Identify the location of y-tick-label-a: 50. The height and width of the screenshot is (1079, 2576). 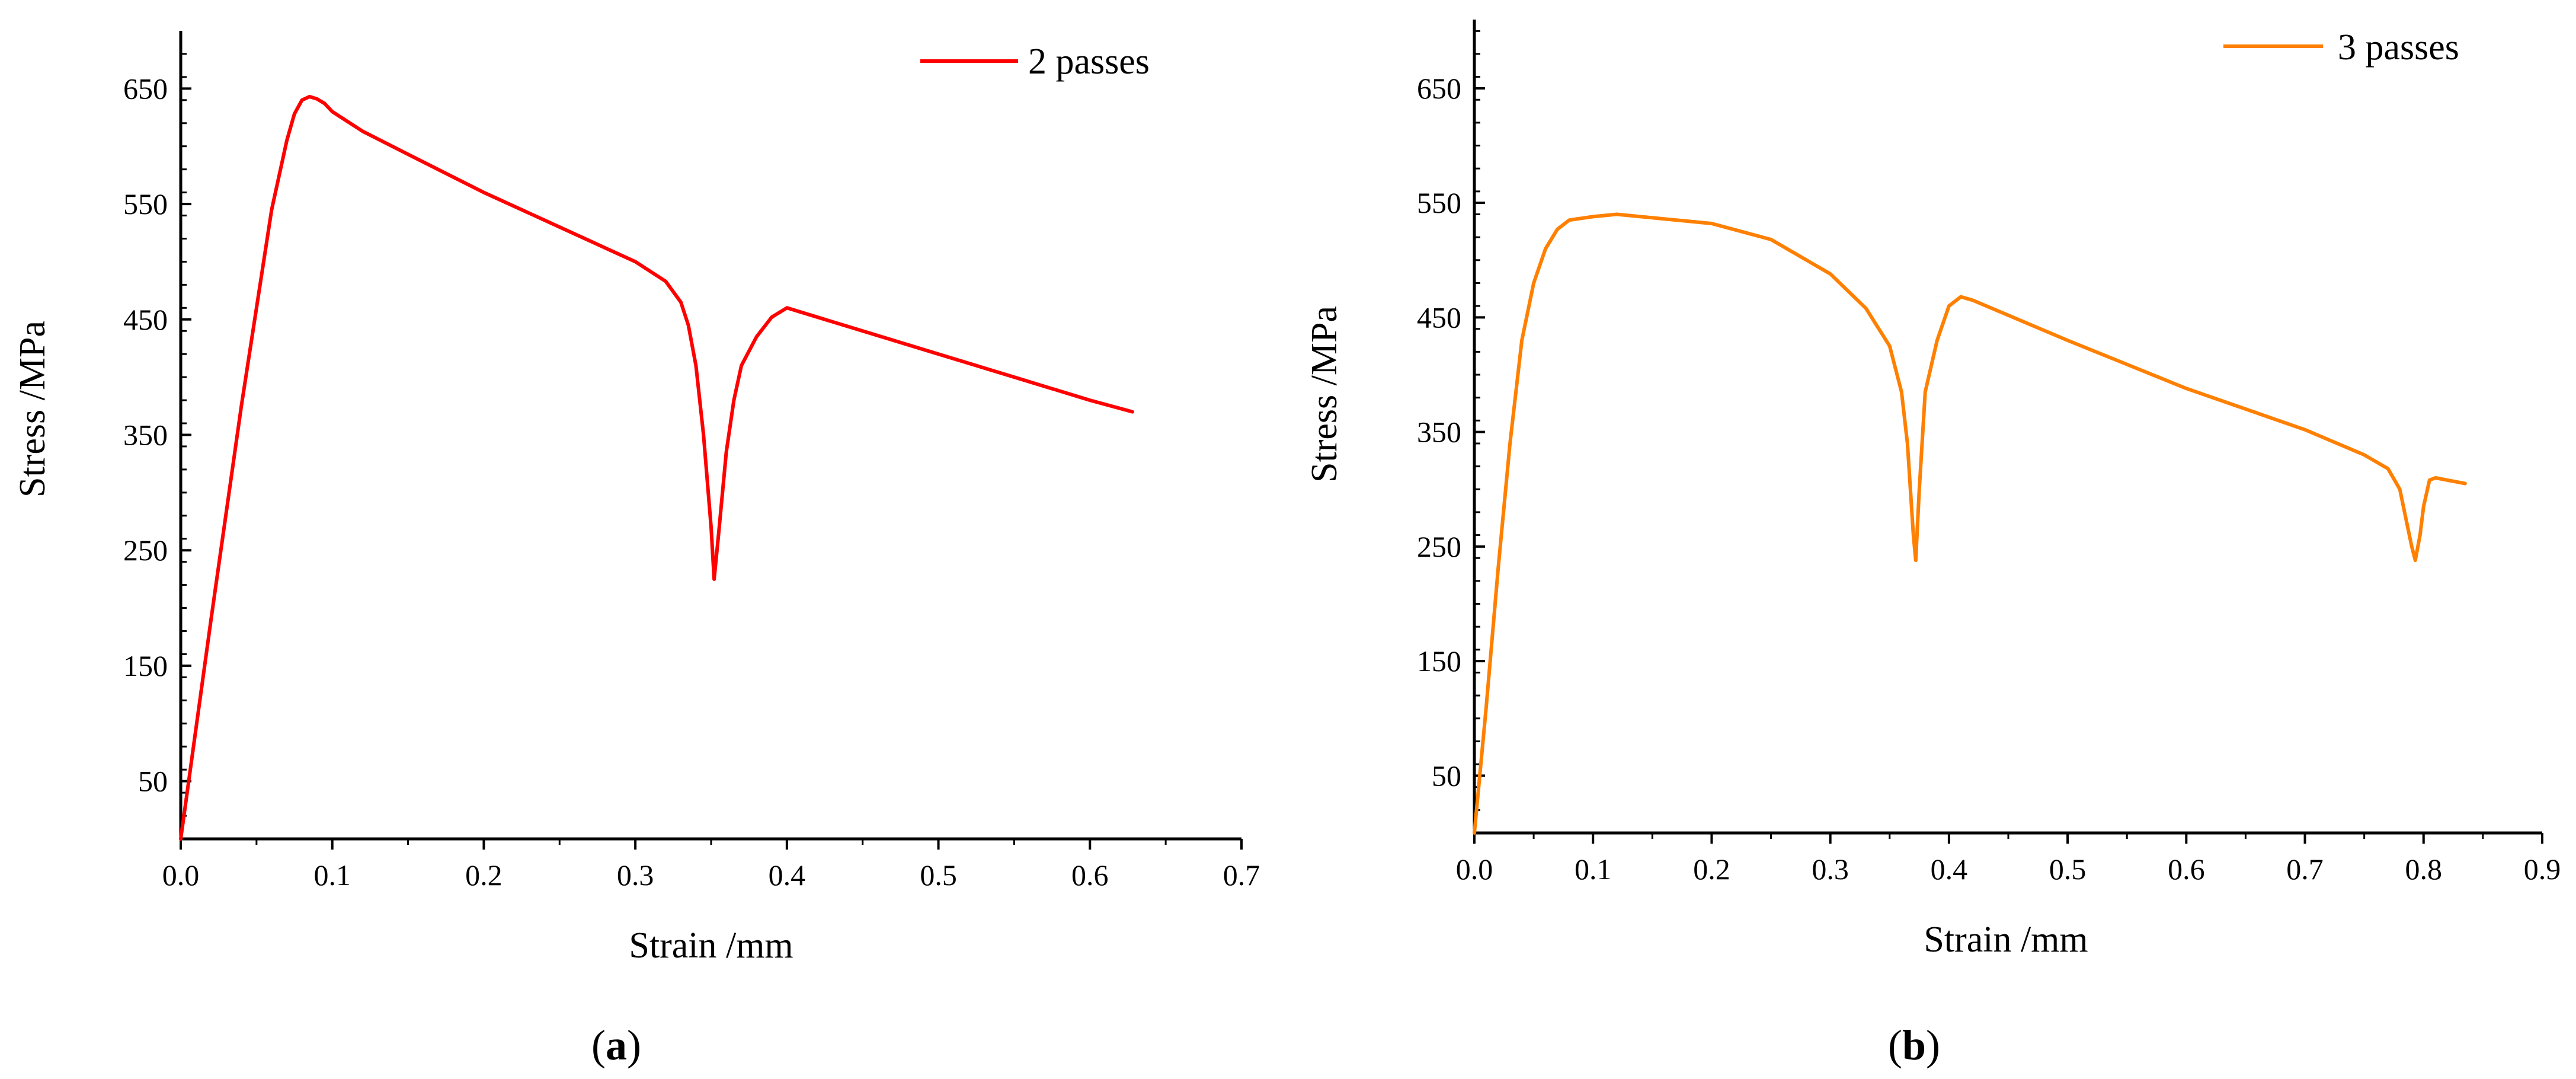
(153, 781).